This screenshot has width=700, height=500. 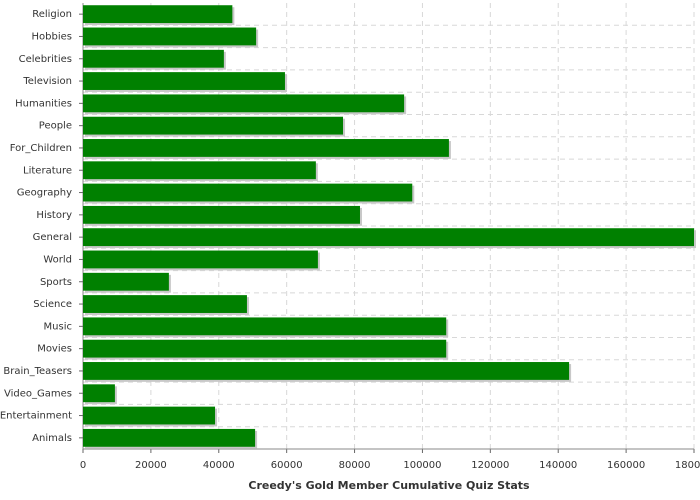 What do you see at coordinates (355, 465) in the screenshot?
I see `x-tick-label: 80000` at bounding box center [355, 465].